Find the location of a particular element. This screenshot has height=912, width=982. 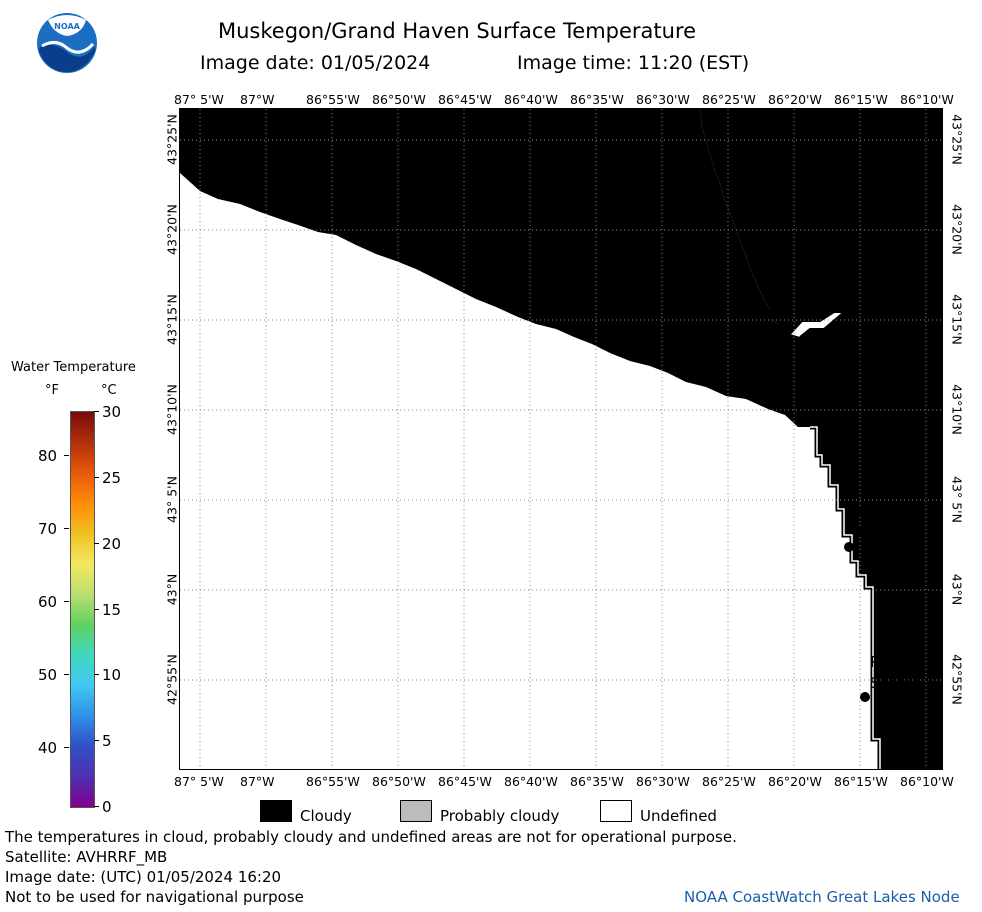

legend-probably-cloudy-label: Probably cloudy is located at coordinates (500, 816).